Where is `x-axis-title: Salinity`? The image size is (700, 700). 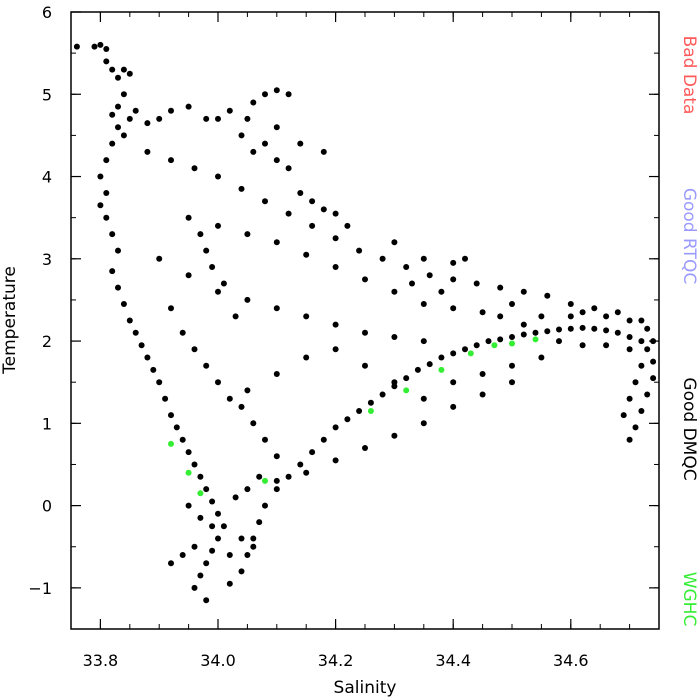 x-axis-title: Salinity is located at coordinates (365, 688).